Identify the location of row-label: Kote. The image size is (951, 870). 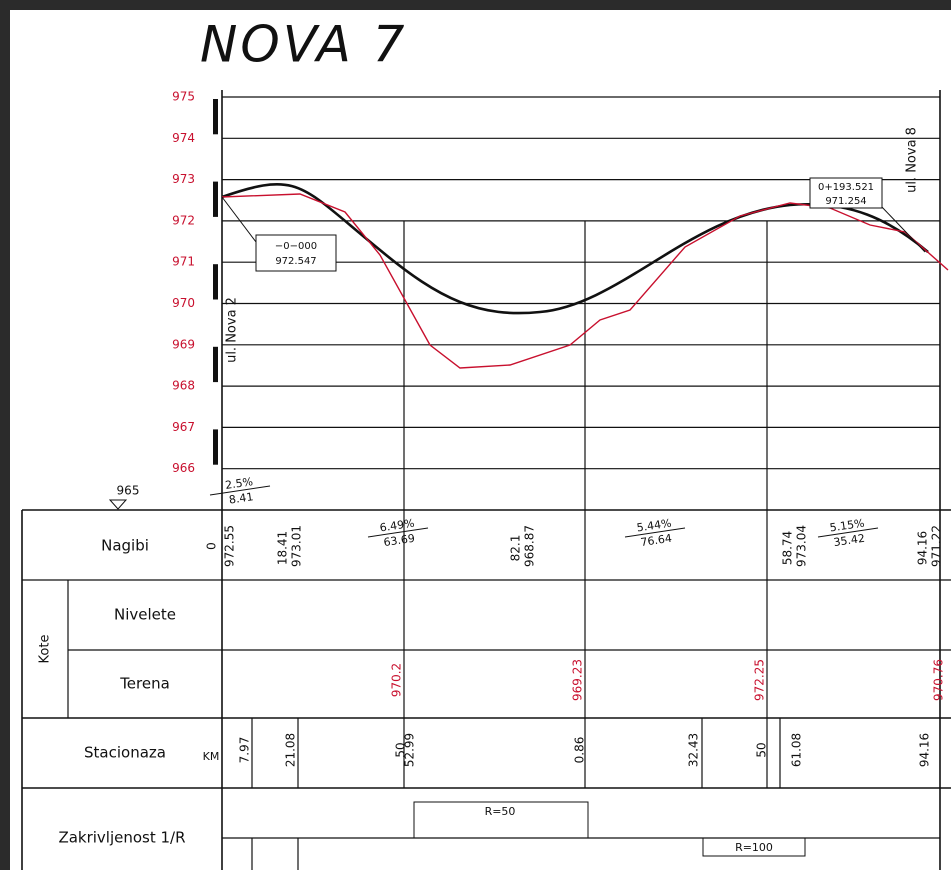
(45, 649).